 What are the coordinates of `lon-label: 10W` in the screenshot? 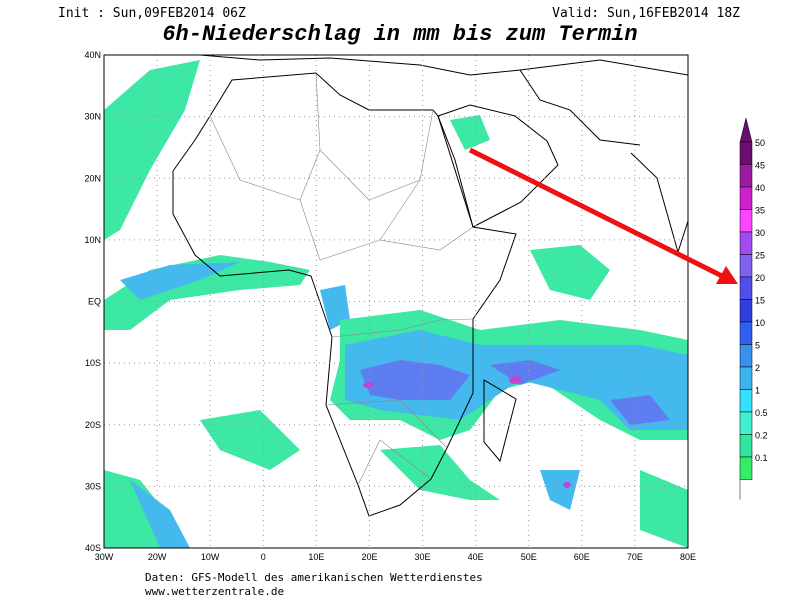 It's located at (210, 557).